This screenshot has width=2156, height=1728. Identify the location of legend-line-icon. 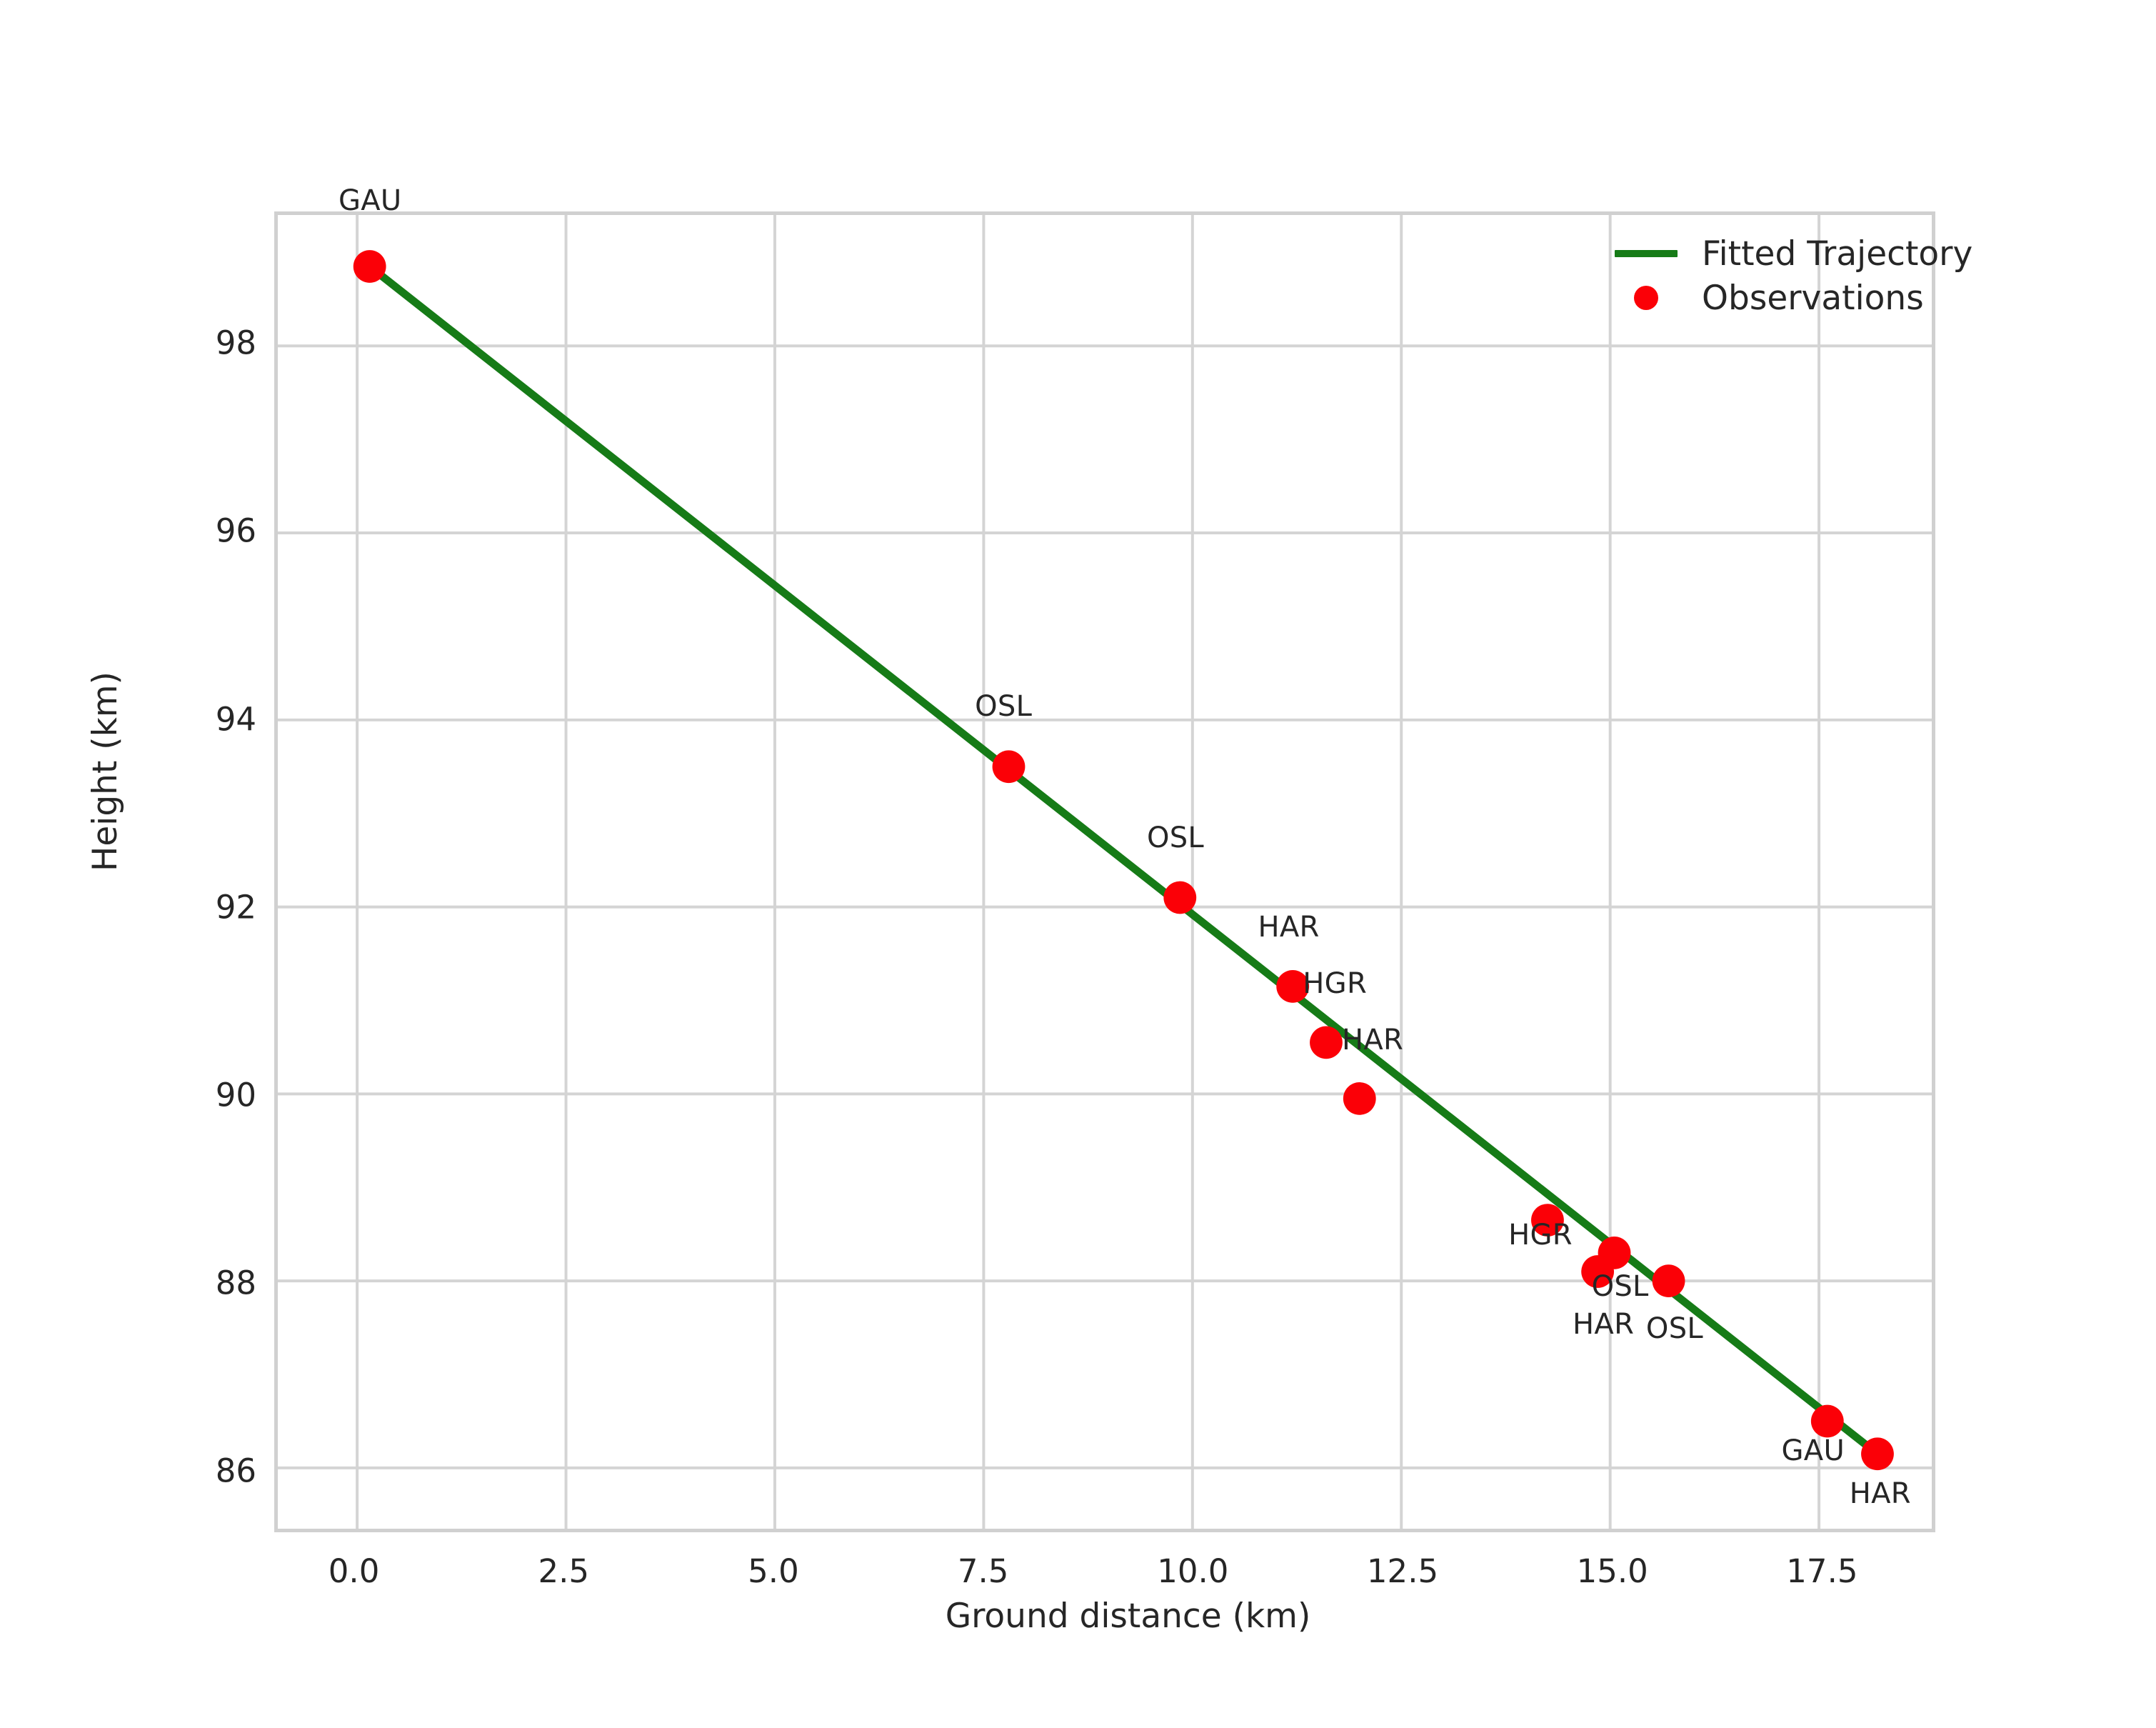
(1646, 253).